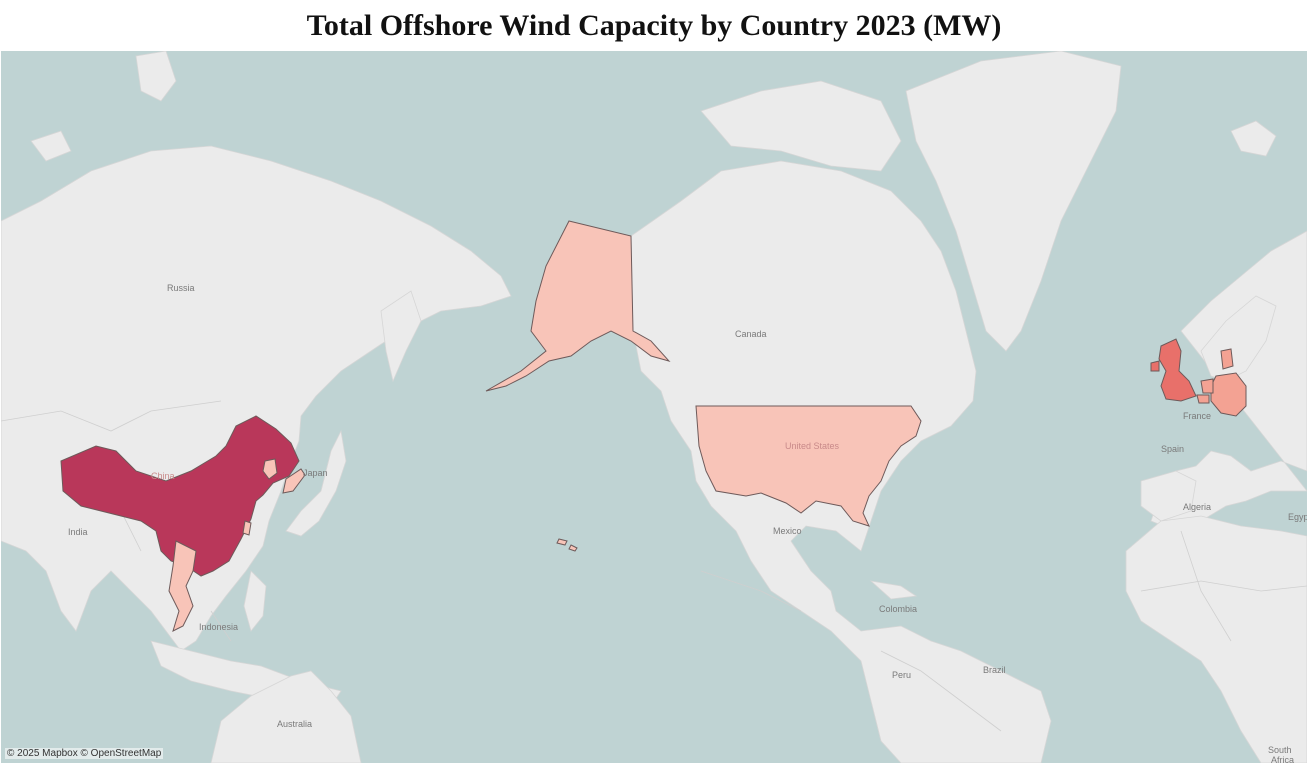  I want to click on land-kamchatka, so click(401, 336).